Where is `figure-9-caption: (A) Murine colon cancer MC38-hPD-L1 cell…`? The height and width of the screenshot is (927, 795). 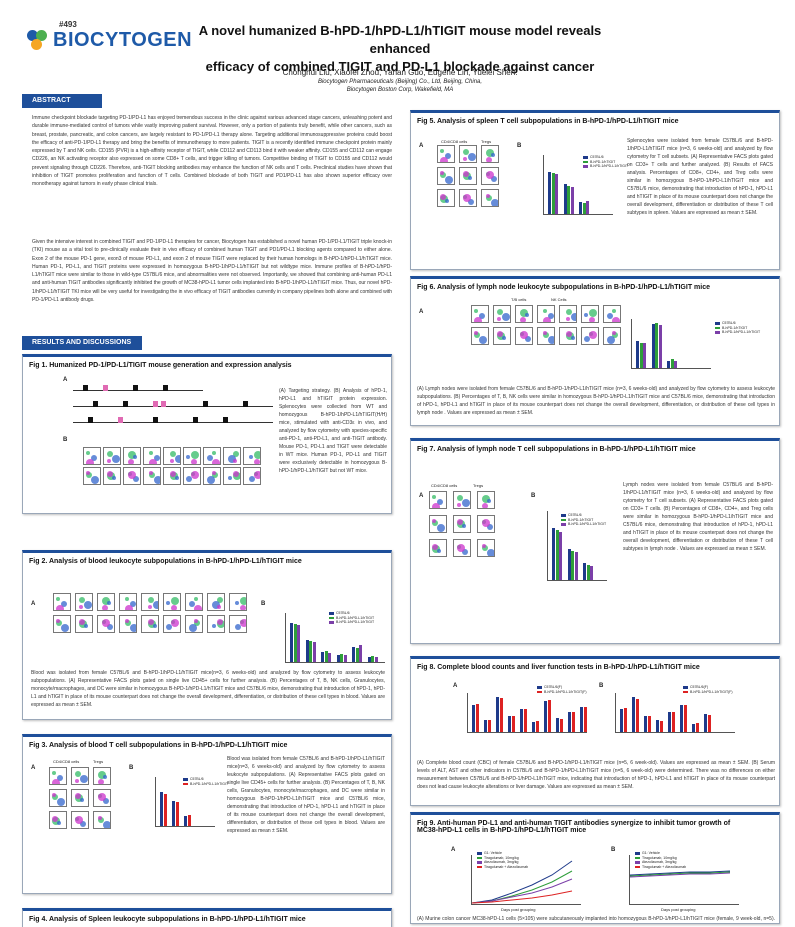 figure-9-caption: (A) Murine colon cancer MC38-hPD-L1 cell… is located at coordinates (596, 919).